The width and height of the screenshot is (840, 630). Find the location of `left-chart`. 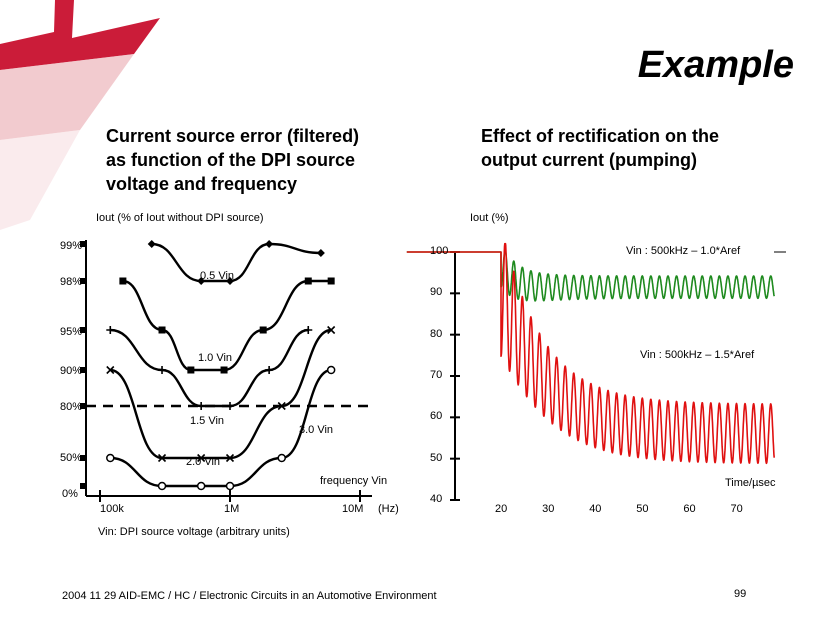

left-chart is located at coordinates (226, 371).